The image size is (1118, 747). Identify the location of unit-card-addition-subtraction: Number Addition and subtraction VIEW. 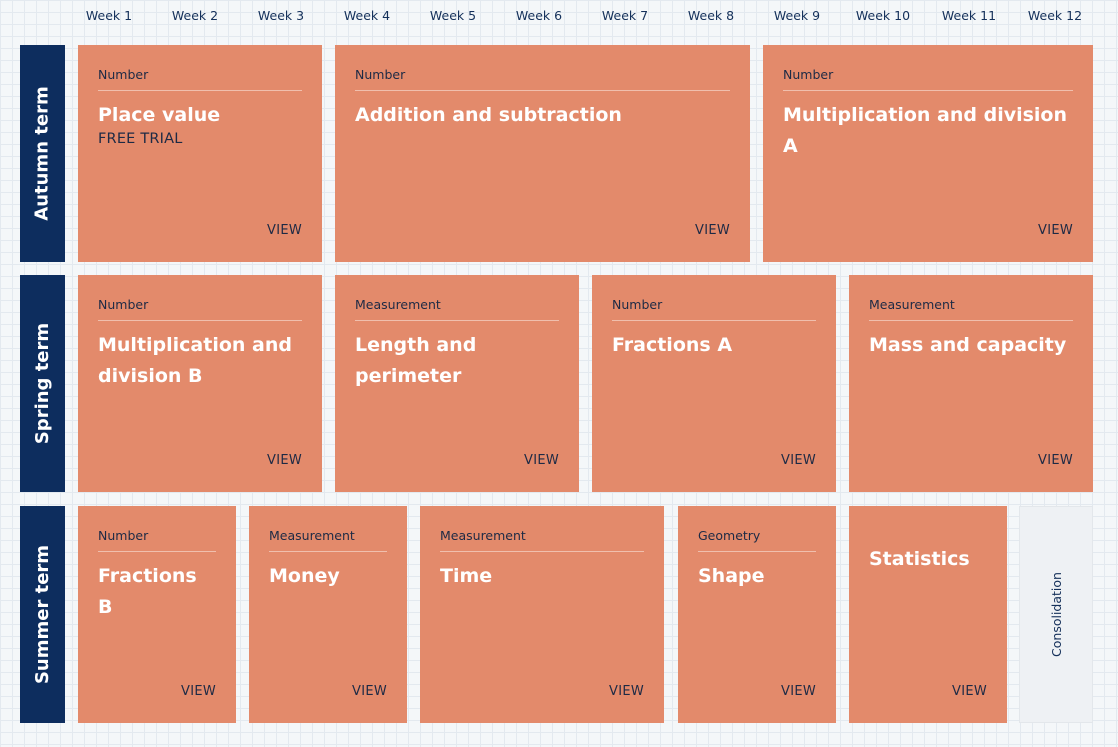
(542, 153).